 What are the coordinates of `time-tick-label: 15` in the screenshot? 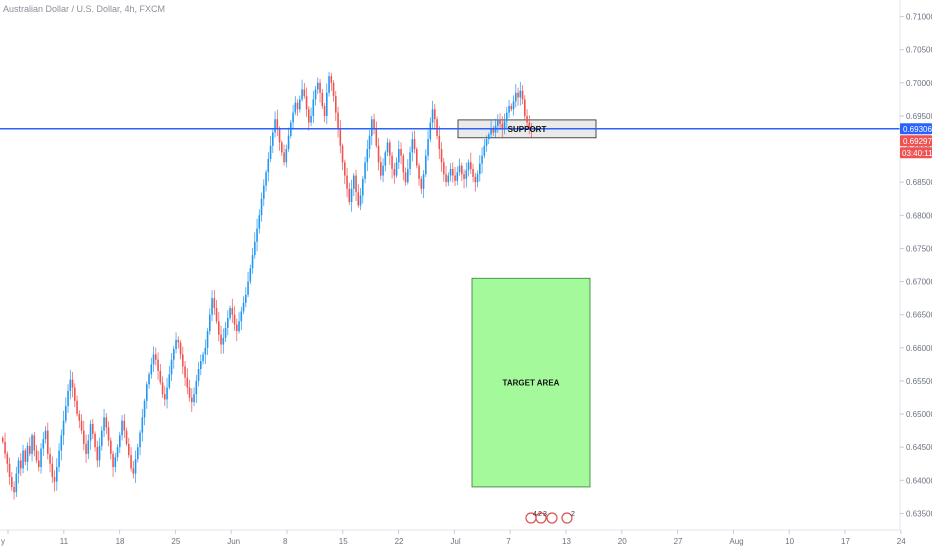 It's located at (343, 541).